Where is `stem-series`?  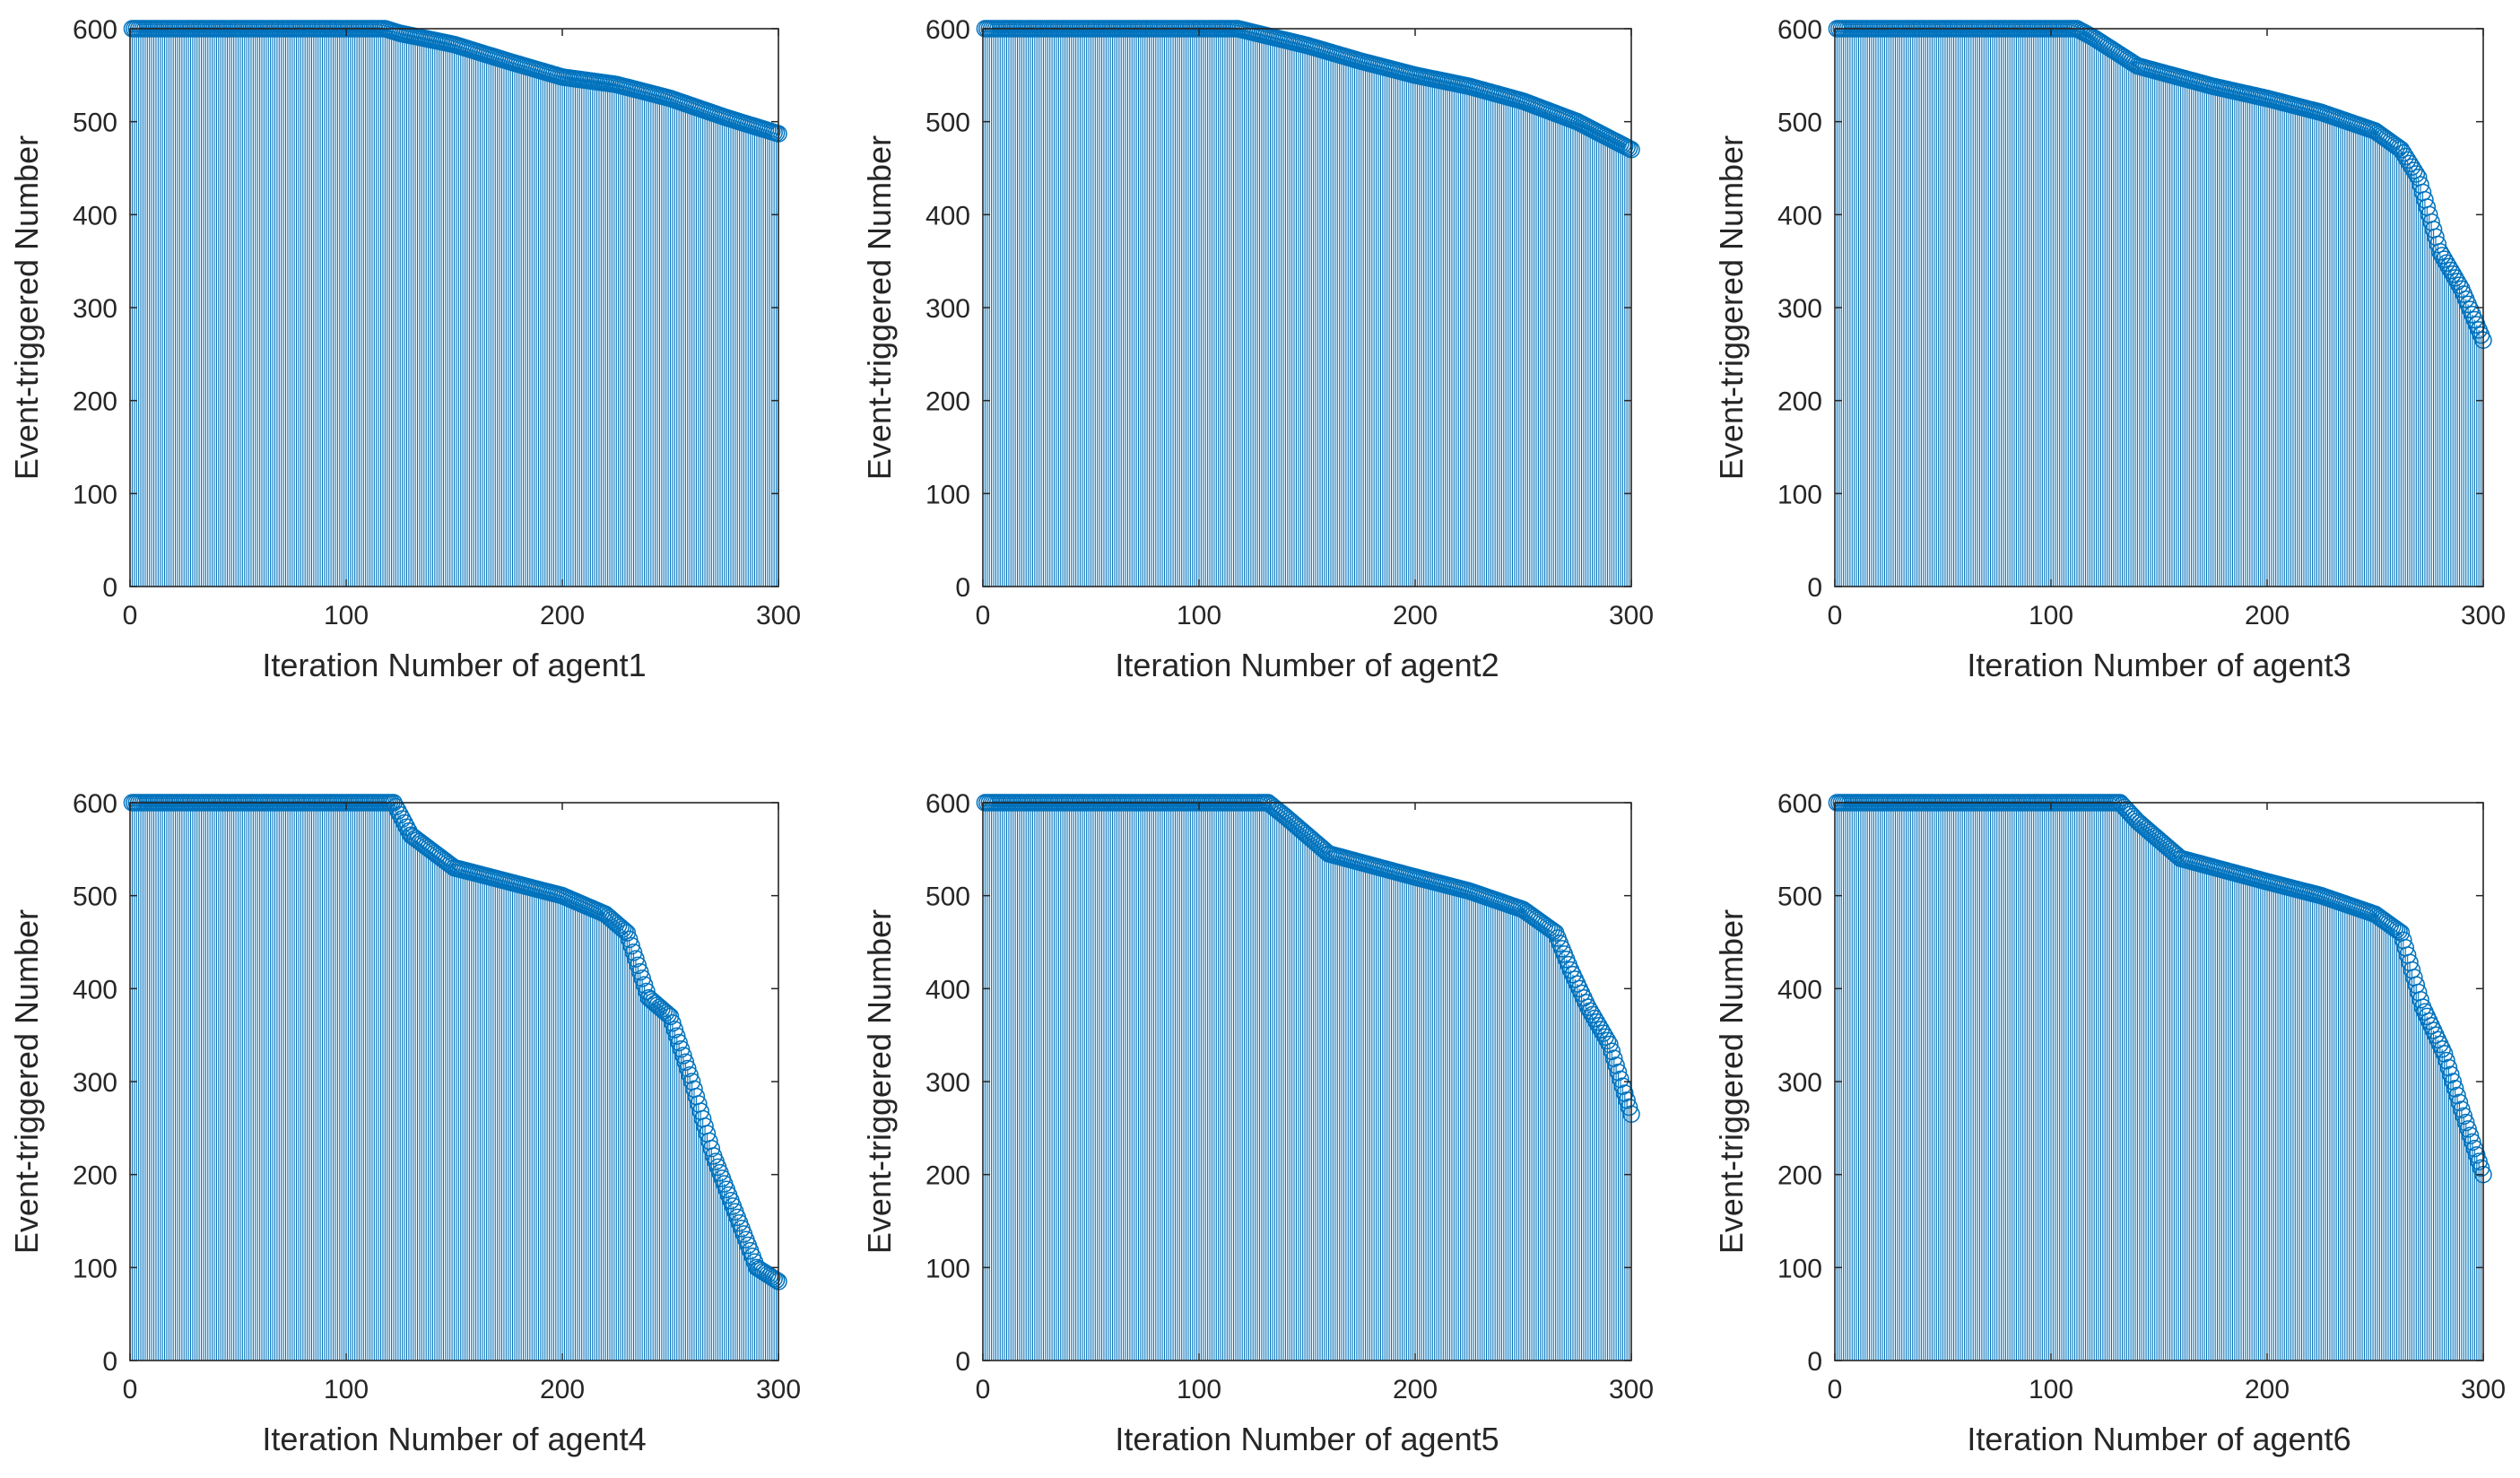 stem-series is located at coordinates (1308, 1077).